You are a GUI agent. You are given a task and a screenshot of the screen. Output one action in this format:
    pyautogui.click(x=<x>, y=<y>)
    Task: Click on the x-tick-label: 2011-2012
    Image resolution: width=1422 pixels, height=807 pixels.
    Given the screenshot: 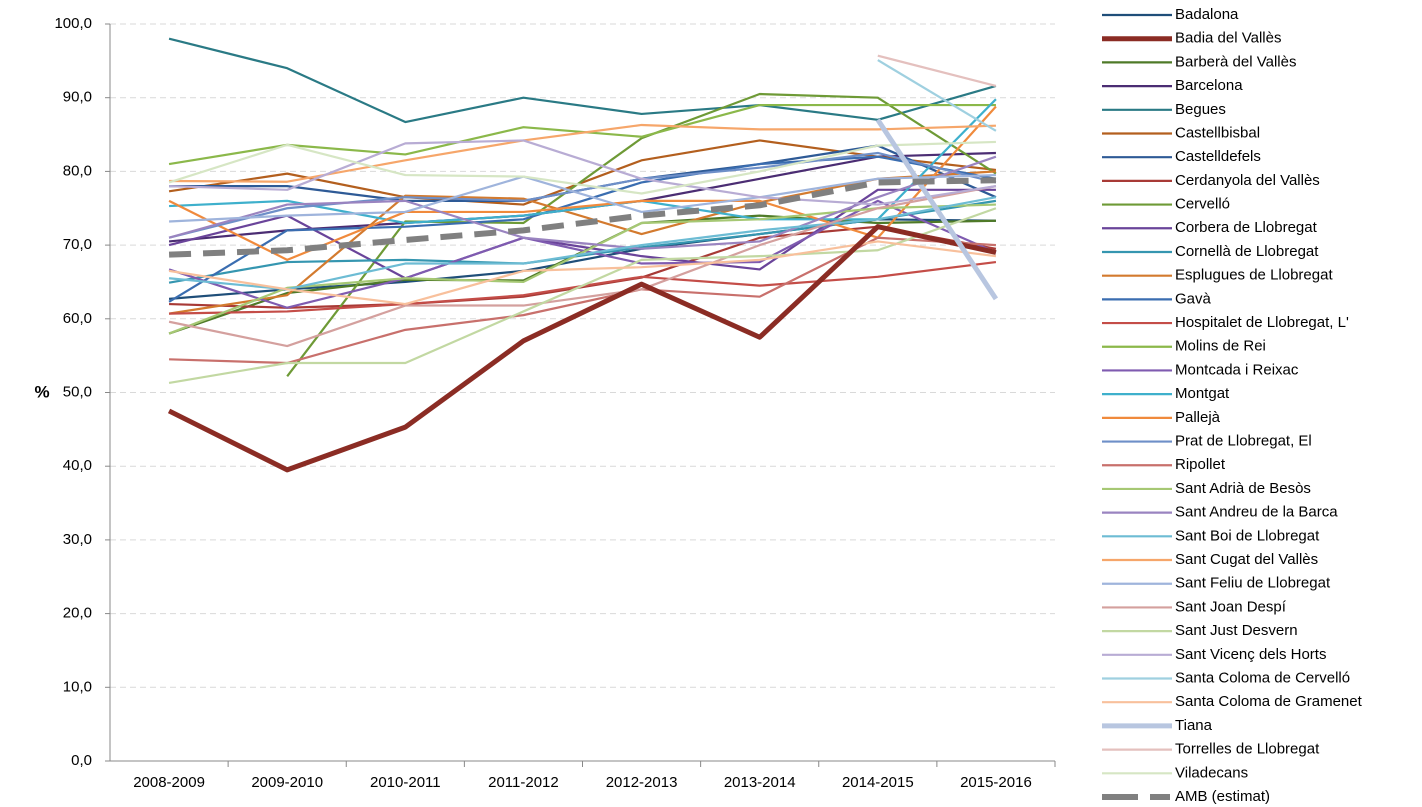 What is the action you would take?
    pyautogui.click(x=523, y=782)
    